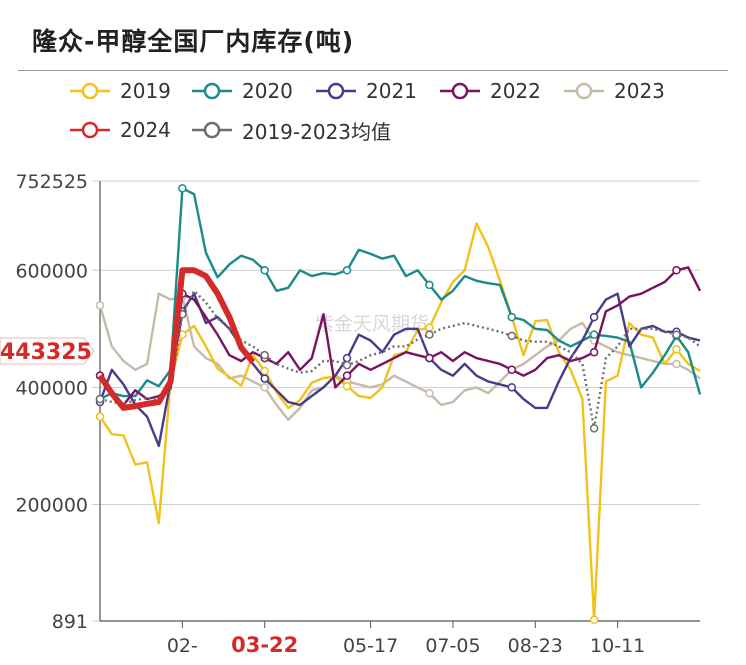 Image resolution: width=746 pixels, height=665 pixels. I want to click on legend-marker-2020-icon, so click(212, 91).